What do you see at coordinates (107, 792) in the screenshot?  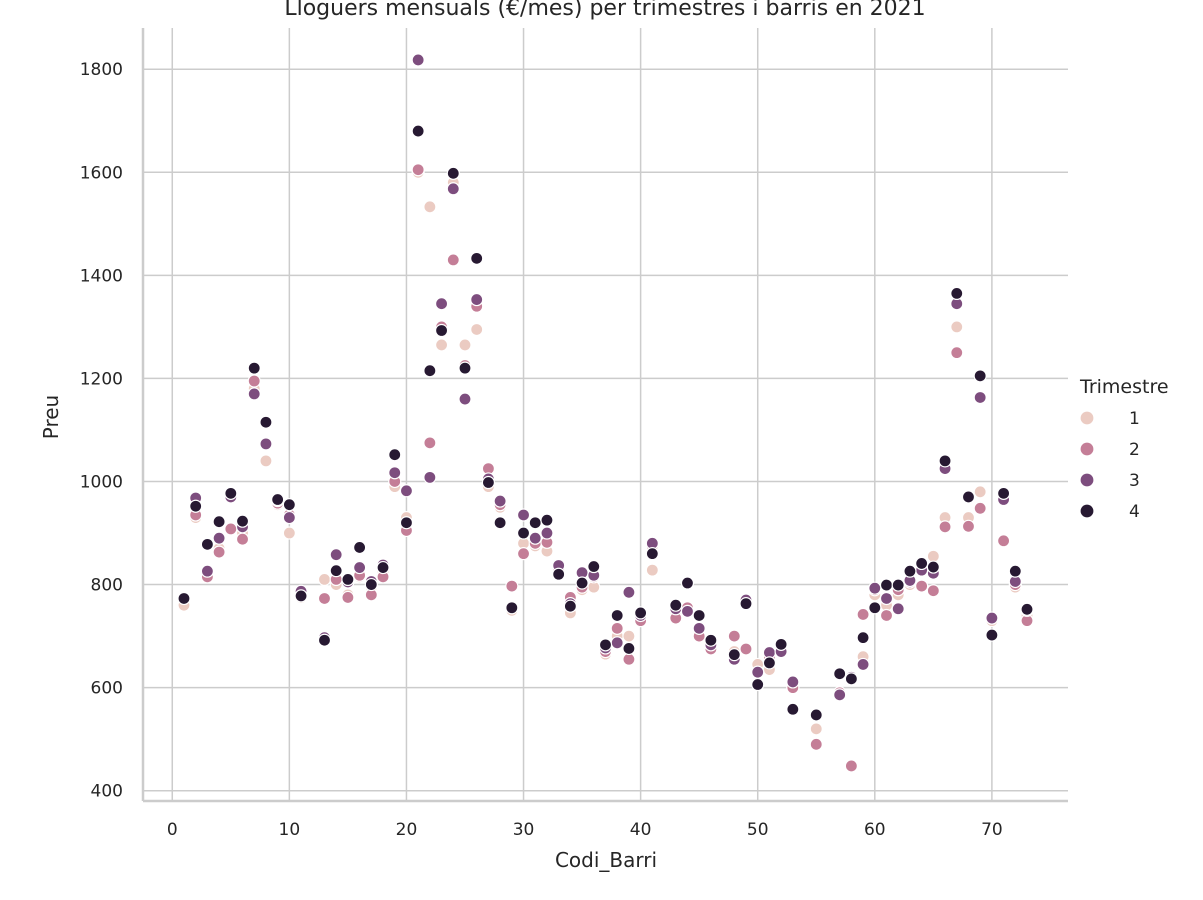 I see `y-tick-label: 400` at bounding box center [107, 792].